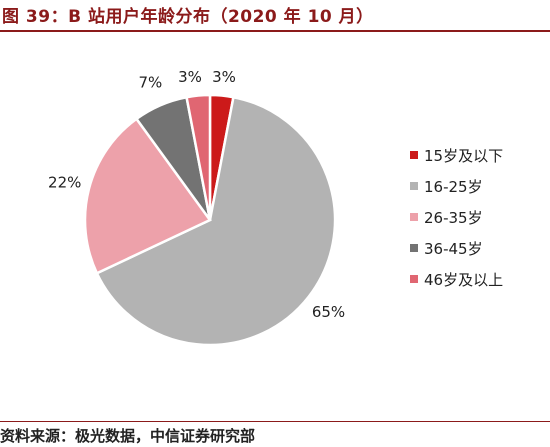 The height and width of the screenshot is (447, 550). Describe the element at coordinates (64, 183) in the screenshot. I see `pie-label-3: 22%` at that location.